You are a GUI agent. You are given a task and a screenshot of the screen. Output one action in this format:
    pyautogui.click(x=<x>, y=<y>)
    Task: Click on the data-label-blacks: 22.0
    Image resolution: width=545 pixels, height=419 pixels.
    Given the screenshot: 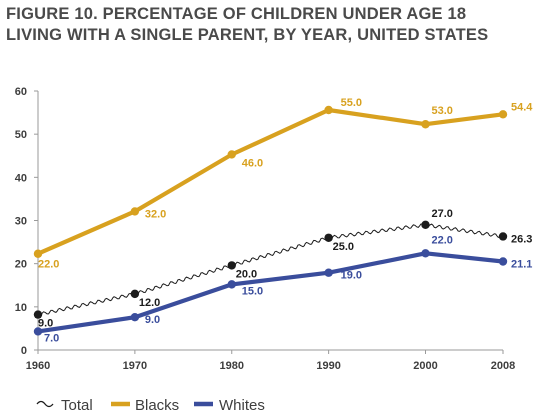 What is the action you would take?
    pyautogui.click(x=48, y=265)
    